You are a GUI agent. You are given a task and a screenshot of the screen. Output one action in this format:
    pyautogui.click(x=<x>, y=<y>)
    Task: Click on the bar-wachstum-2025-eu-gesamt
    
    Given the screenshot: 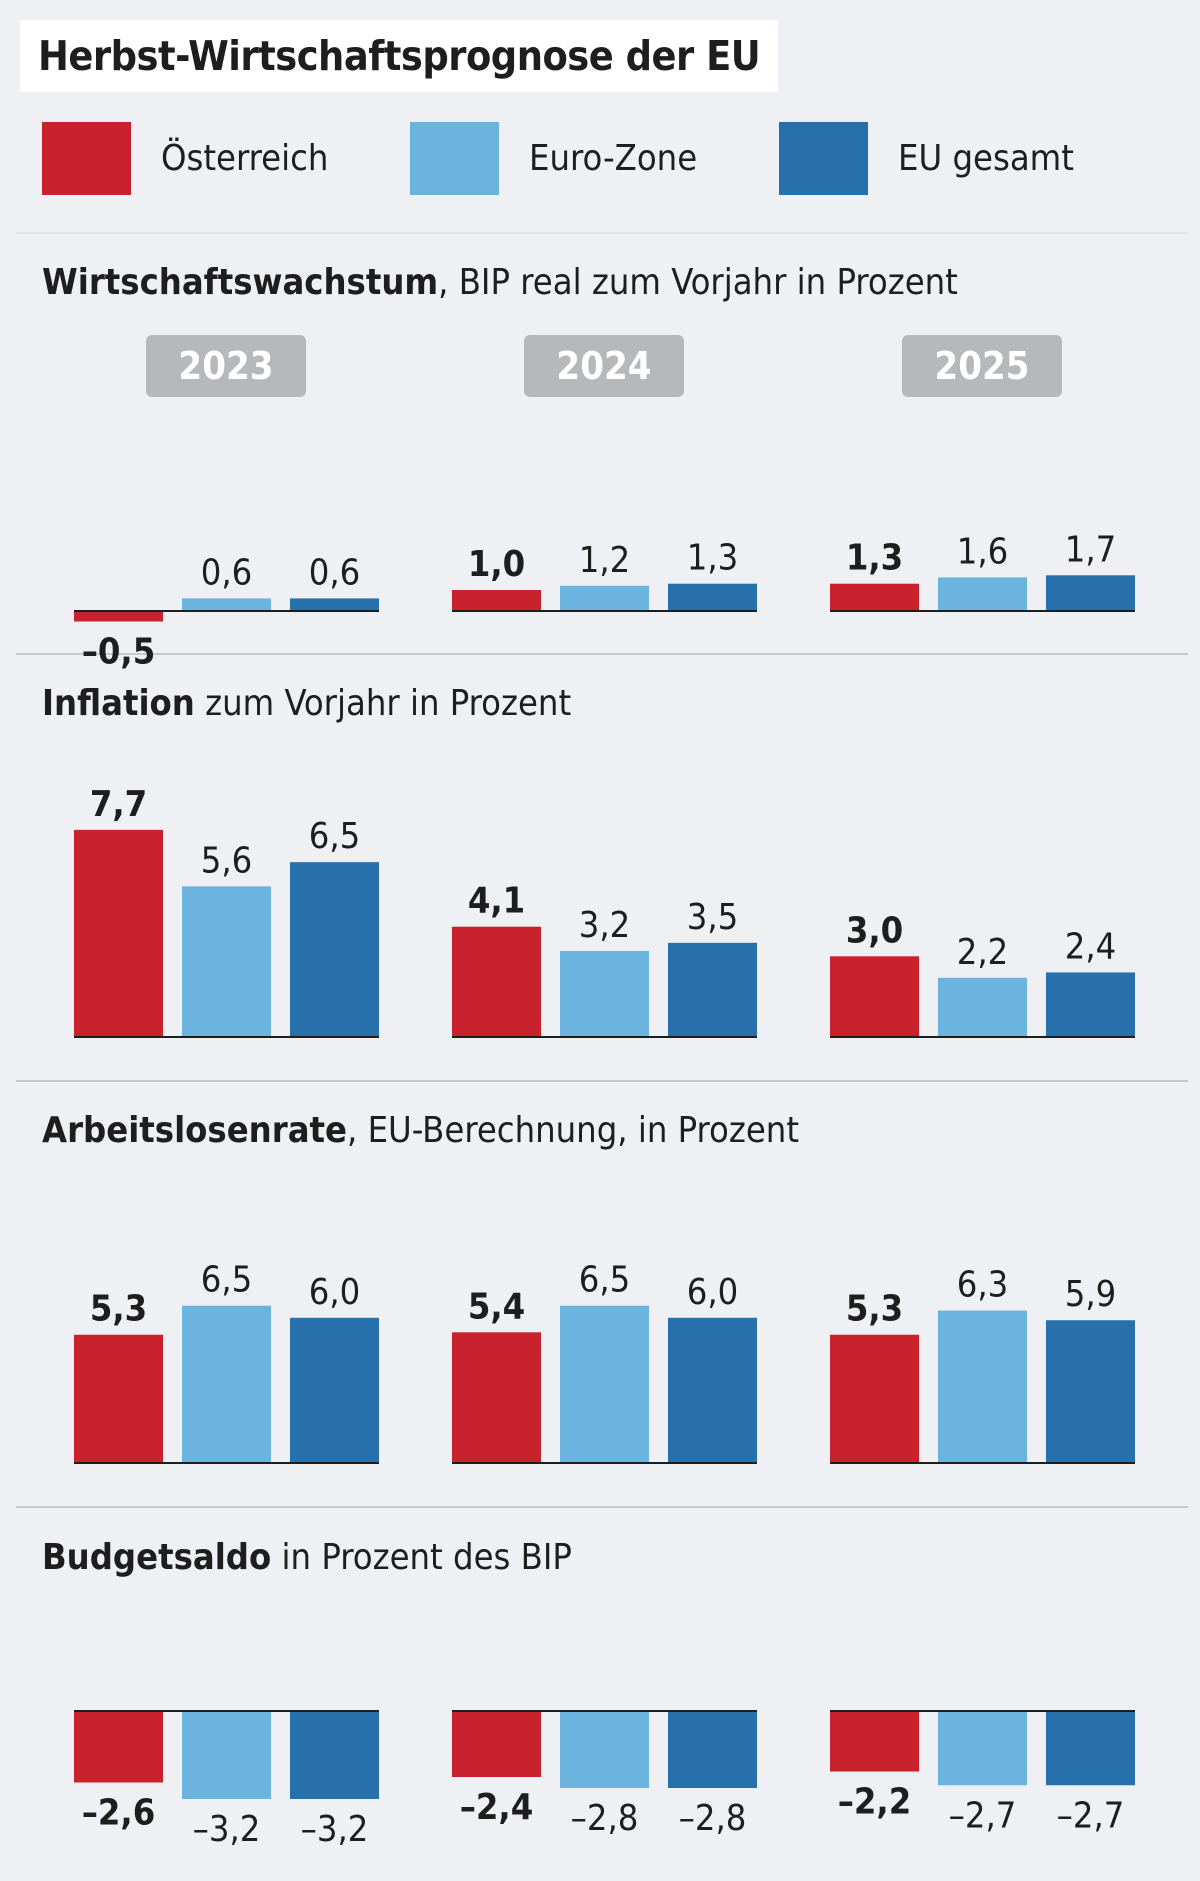 What is the action you would take?
    pyautogui.click(x=1090, y=593)
    